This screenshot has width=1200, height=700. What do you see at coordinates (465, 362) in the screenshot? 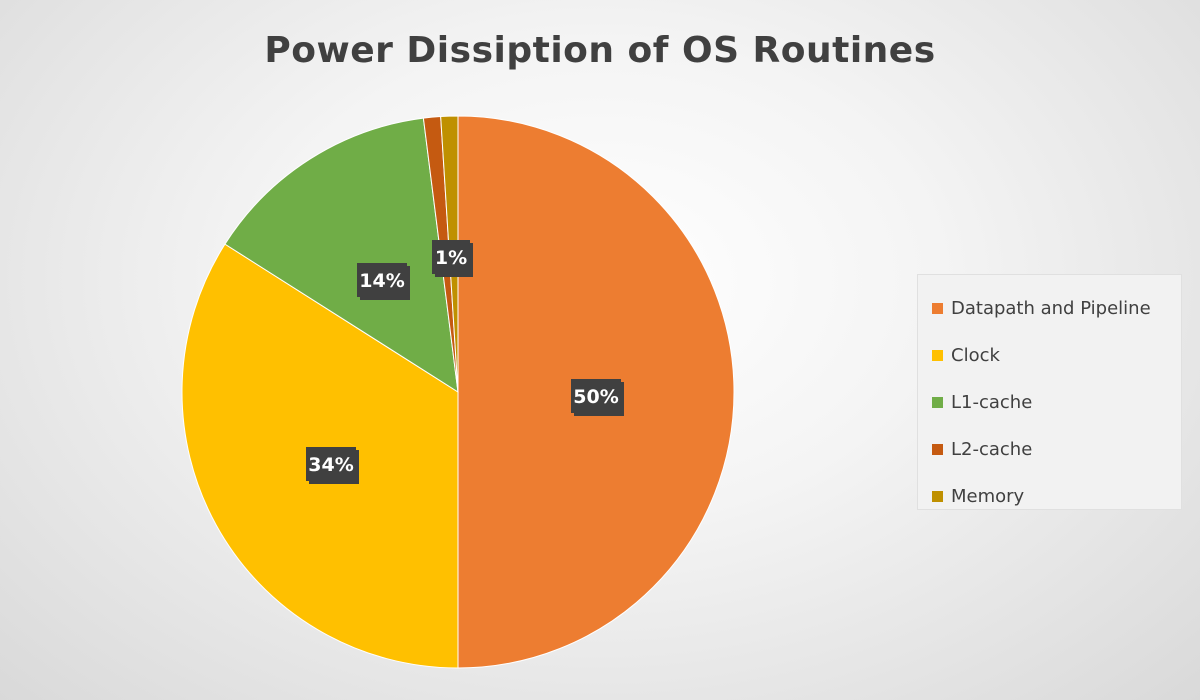
I see `pie-data-labels: 50% 34% 14% 1%` at bounding box center [465, 362].